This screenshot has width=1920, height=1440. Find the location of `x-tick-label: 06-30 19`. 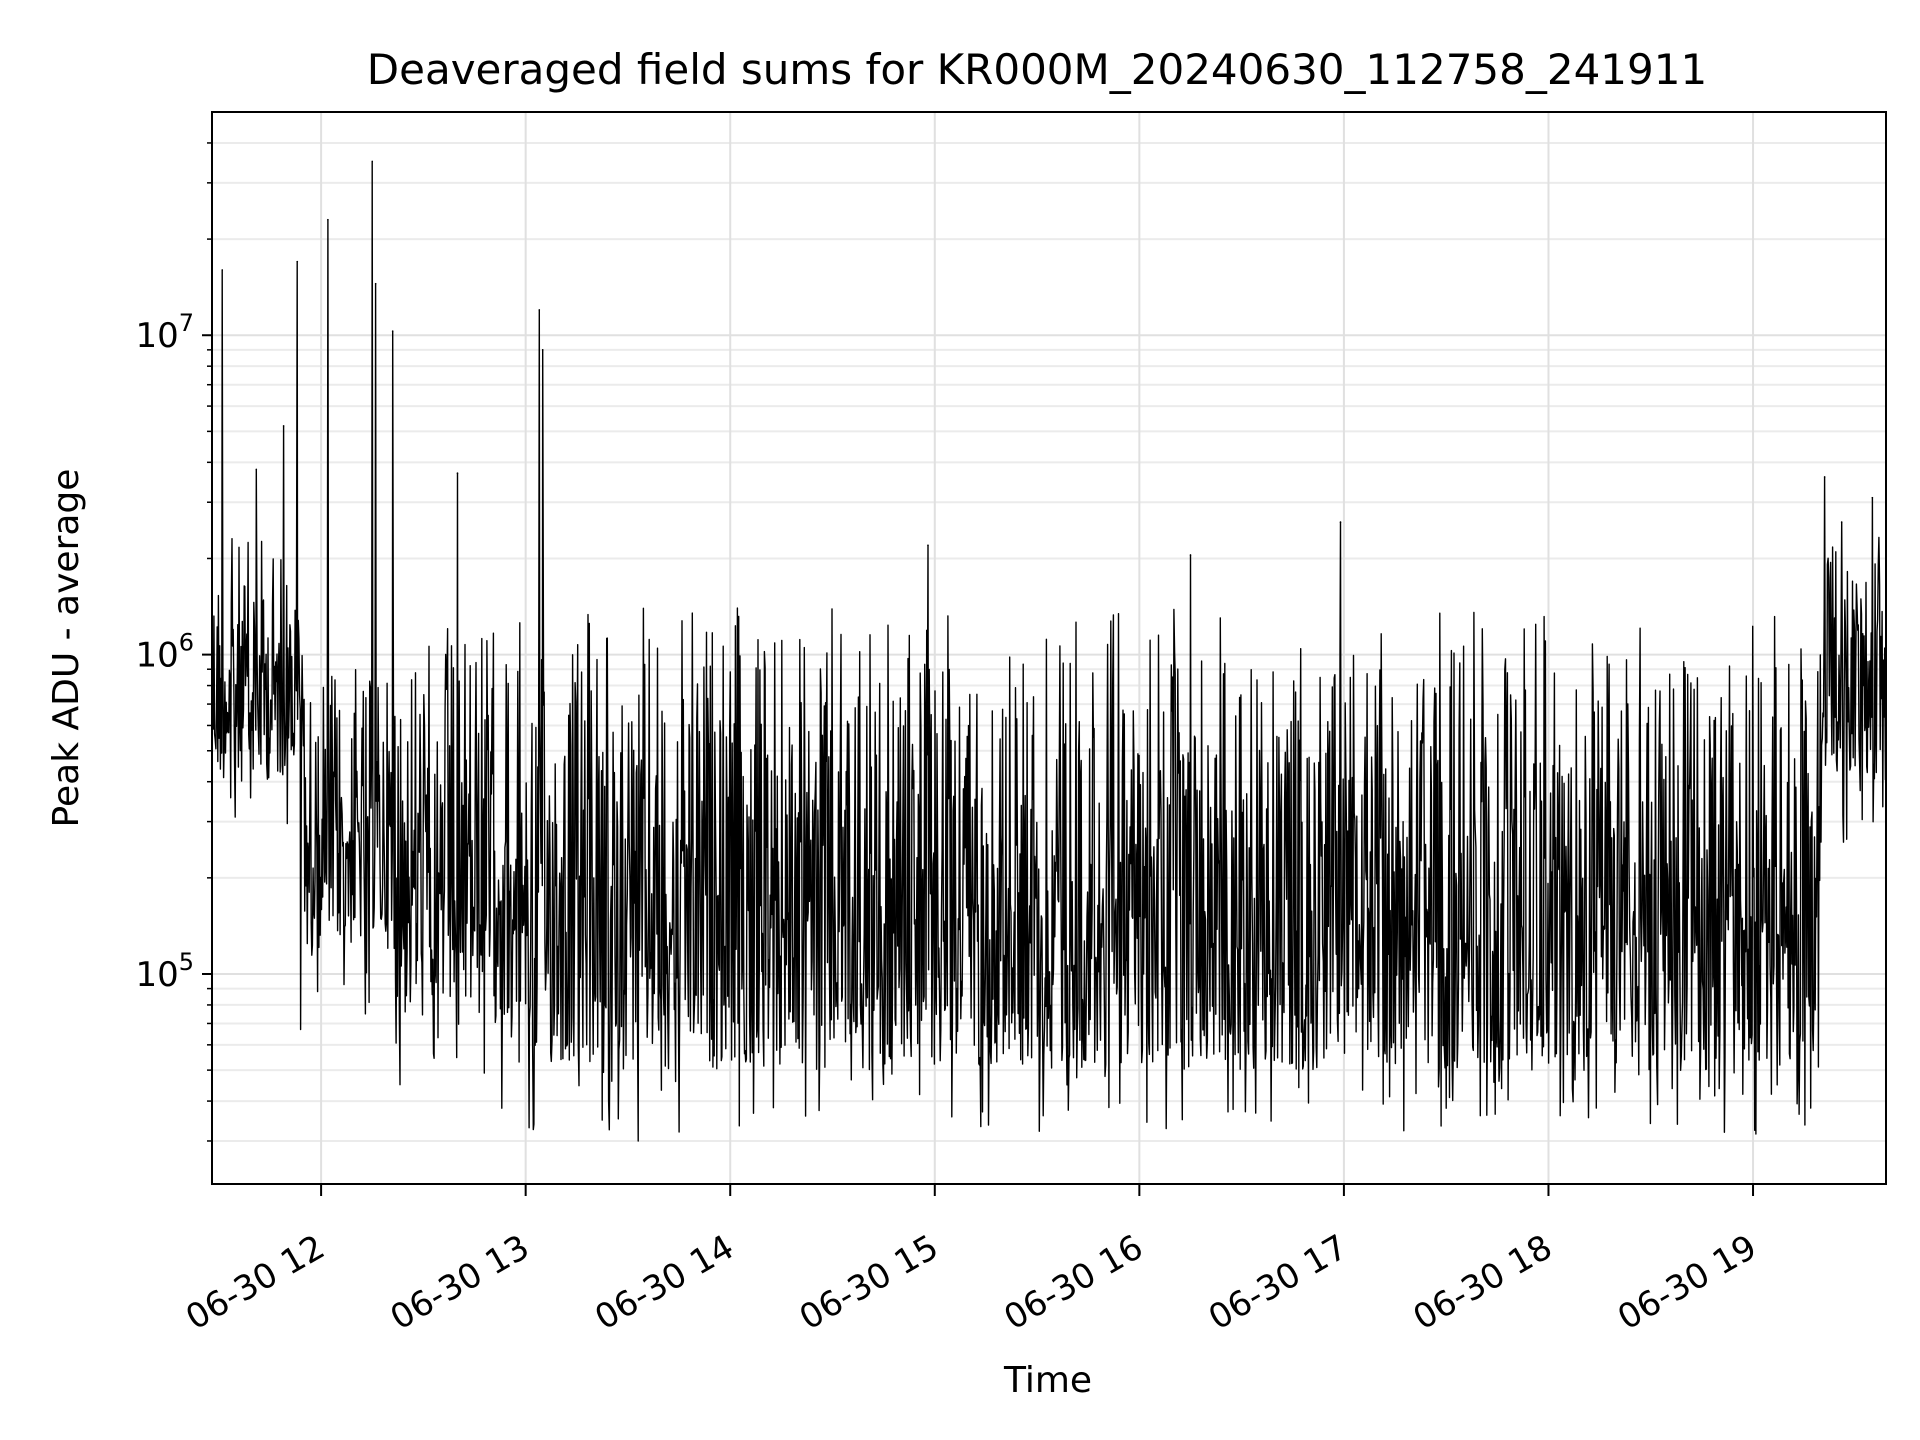

x-tick-label: 06-30 19 is located at coordinates (1687, 1282).